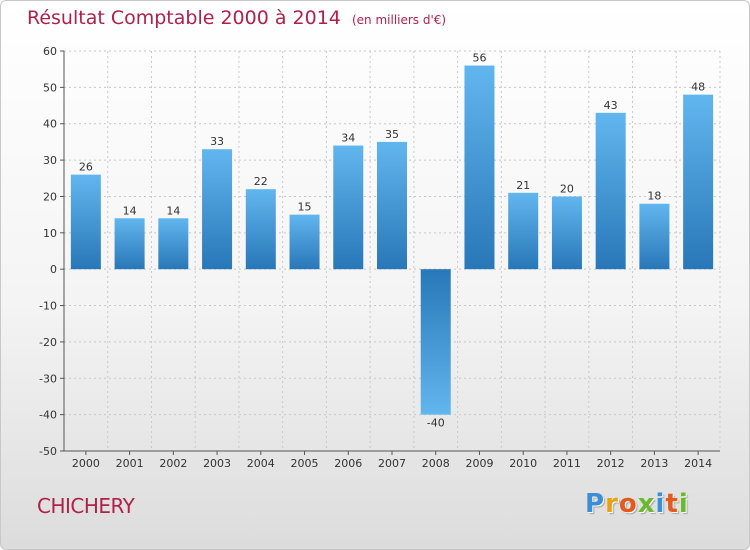  What do you see at coordinates (130, 210) in the screenshot?
I see `data-label-2001: 14` at bounding box center [130, 210].